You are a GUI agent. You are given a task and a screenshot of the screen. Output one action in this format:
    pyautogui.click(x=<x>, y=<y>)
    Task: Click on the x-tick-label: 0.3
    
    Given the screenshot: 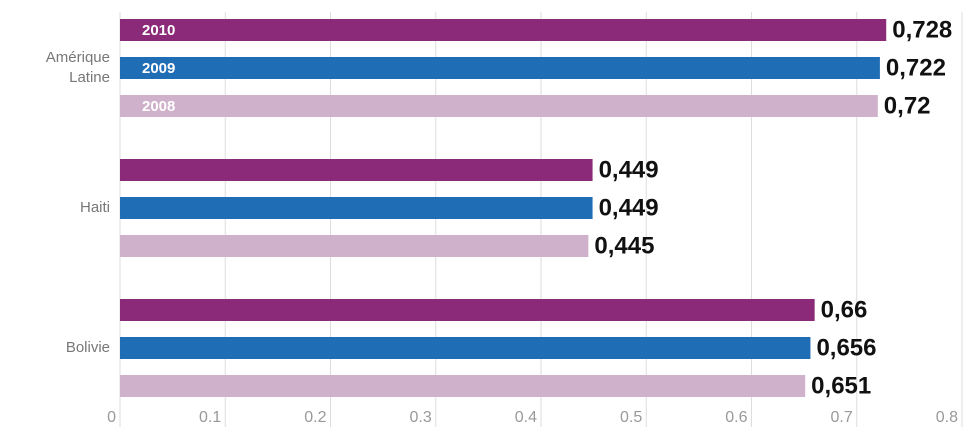 What is the action you would take?
    pyautogui.click(x=421, y=417)
    